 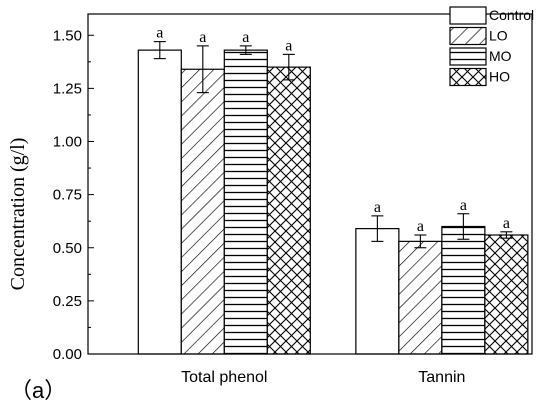 I want to click on legend-label-ho: HO, so click(x=499, y=77).